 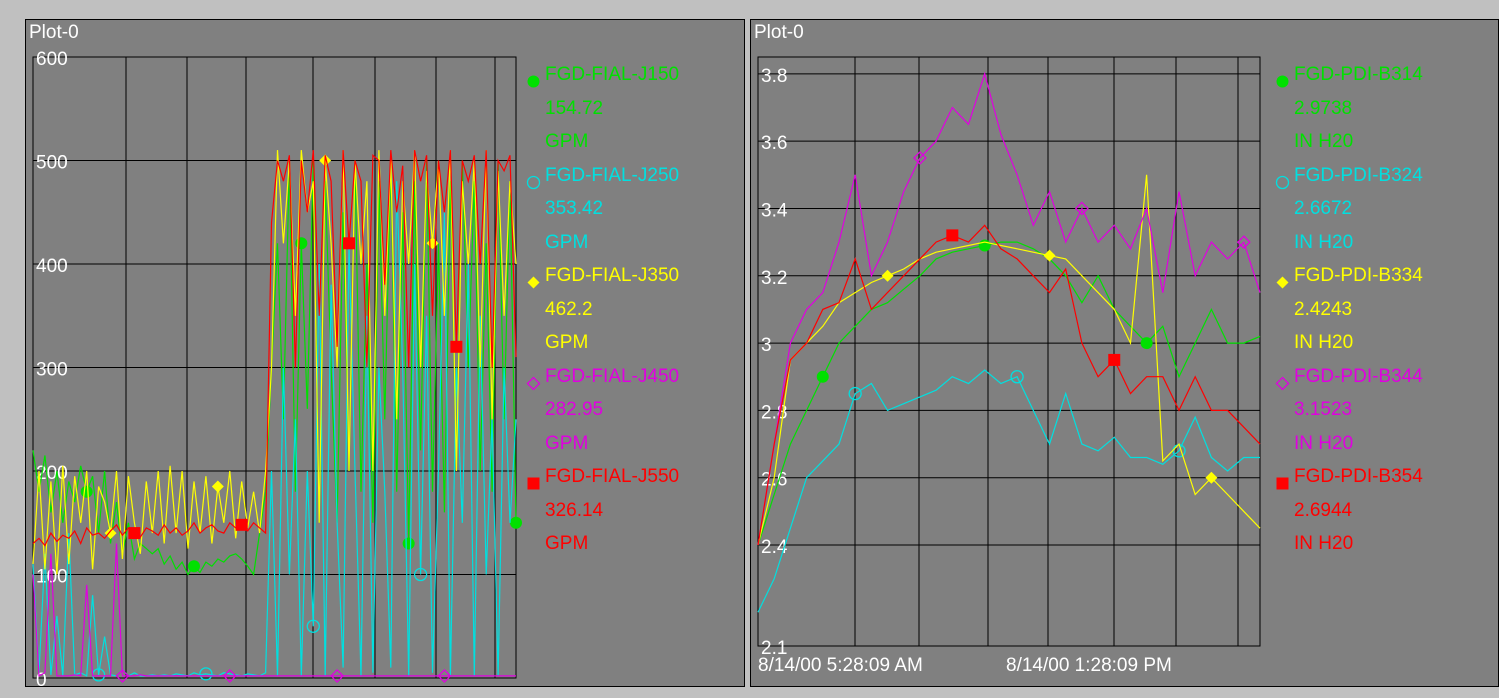 What do you see at coordinates (52, 370) in the screenshot?
I see `y-tick-label: 300` at bounding box center [52, 370].